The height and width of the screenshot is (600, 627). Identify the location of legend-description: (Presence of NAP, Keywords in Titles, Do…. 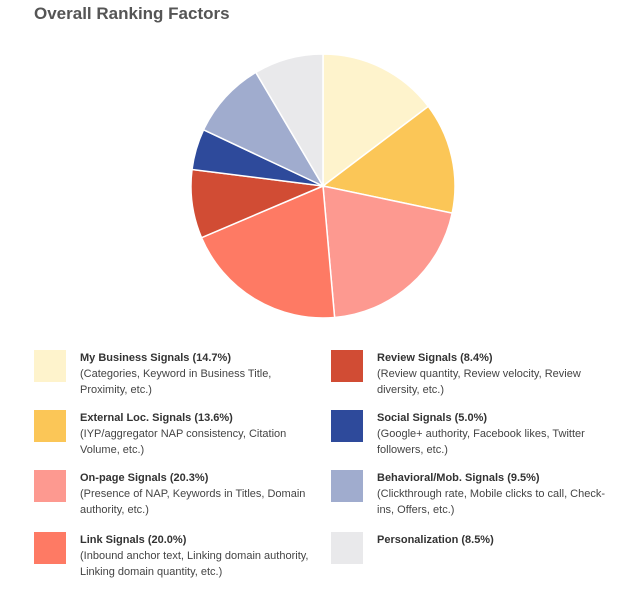
(193, 502).